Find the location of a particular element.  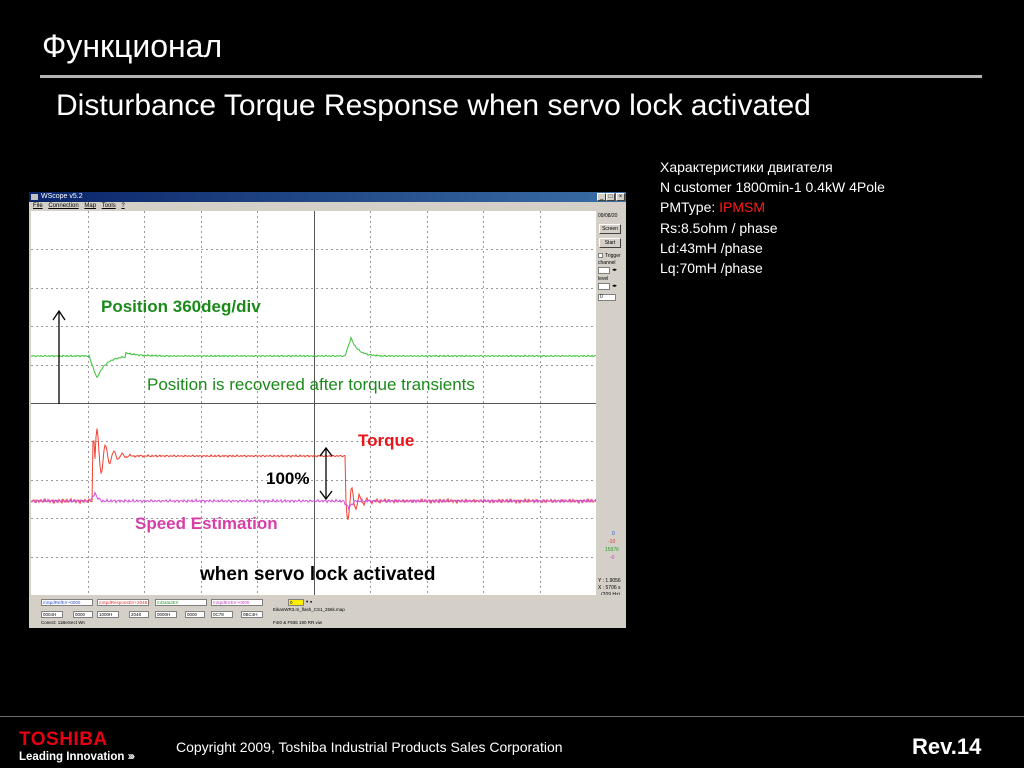

position-trace is located at coordinates (313, 357).